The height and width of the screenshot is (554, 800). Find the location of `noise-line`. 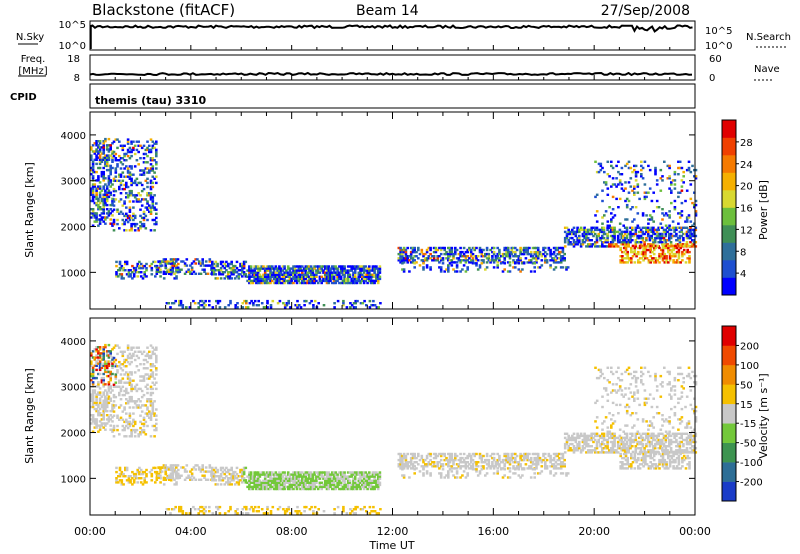

noise-line is located at coordinates (391, 36).